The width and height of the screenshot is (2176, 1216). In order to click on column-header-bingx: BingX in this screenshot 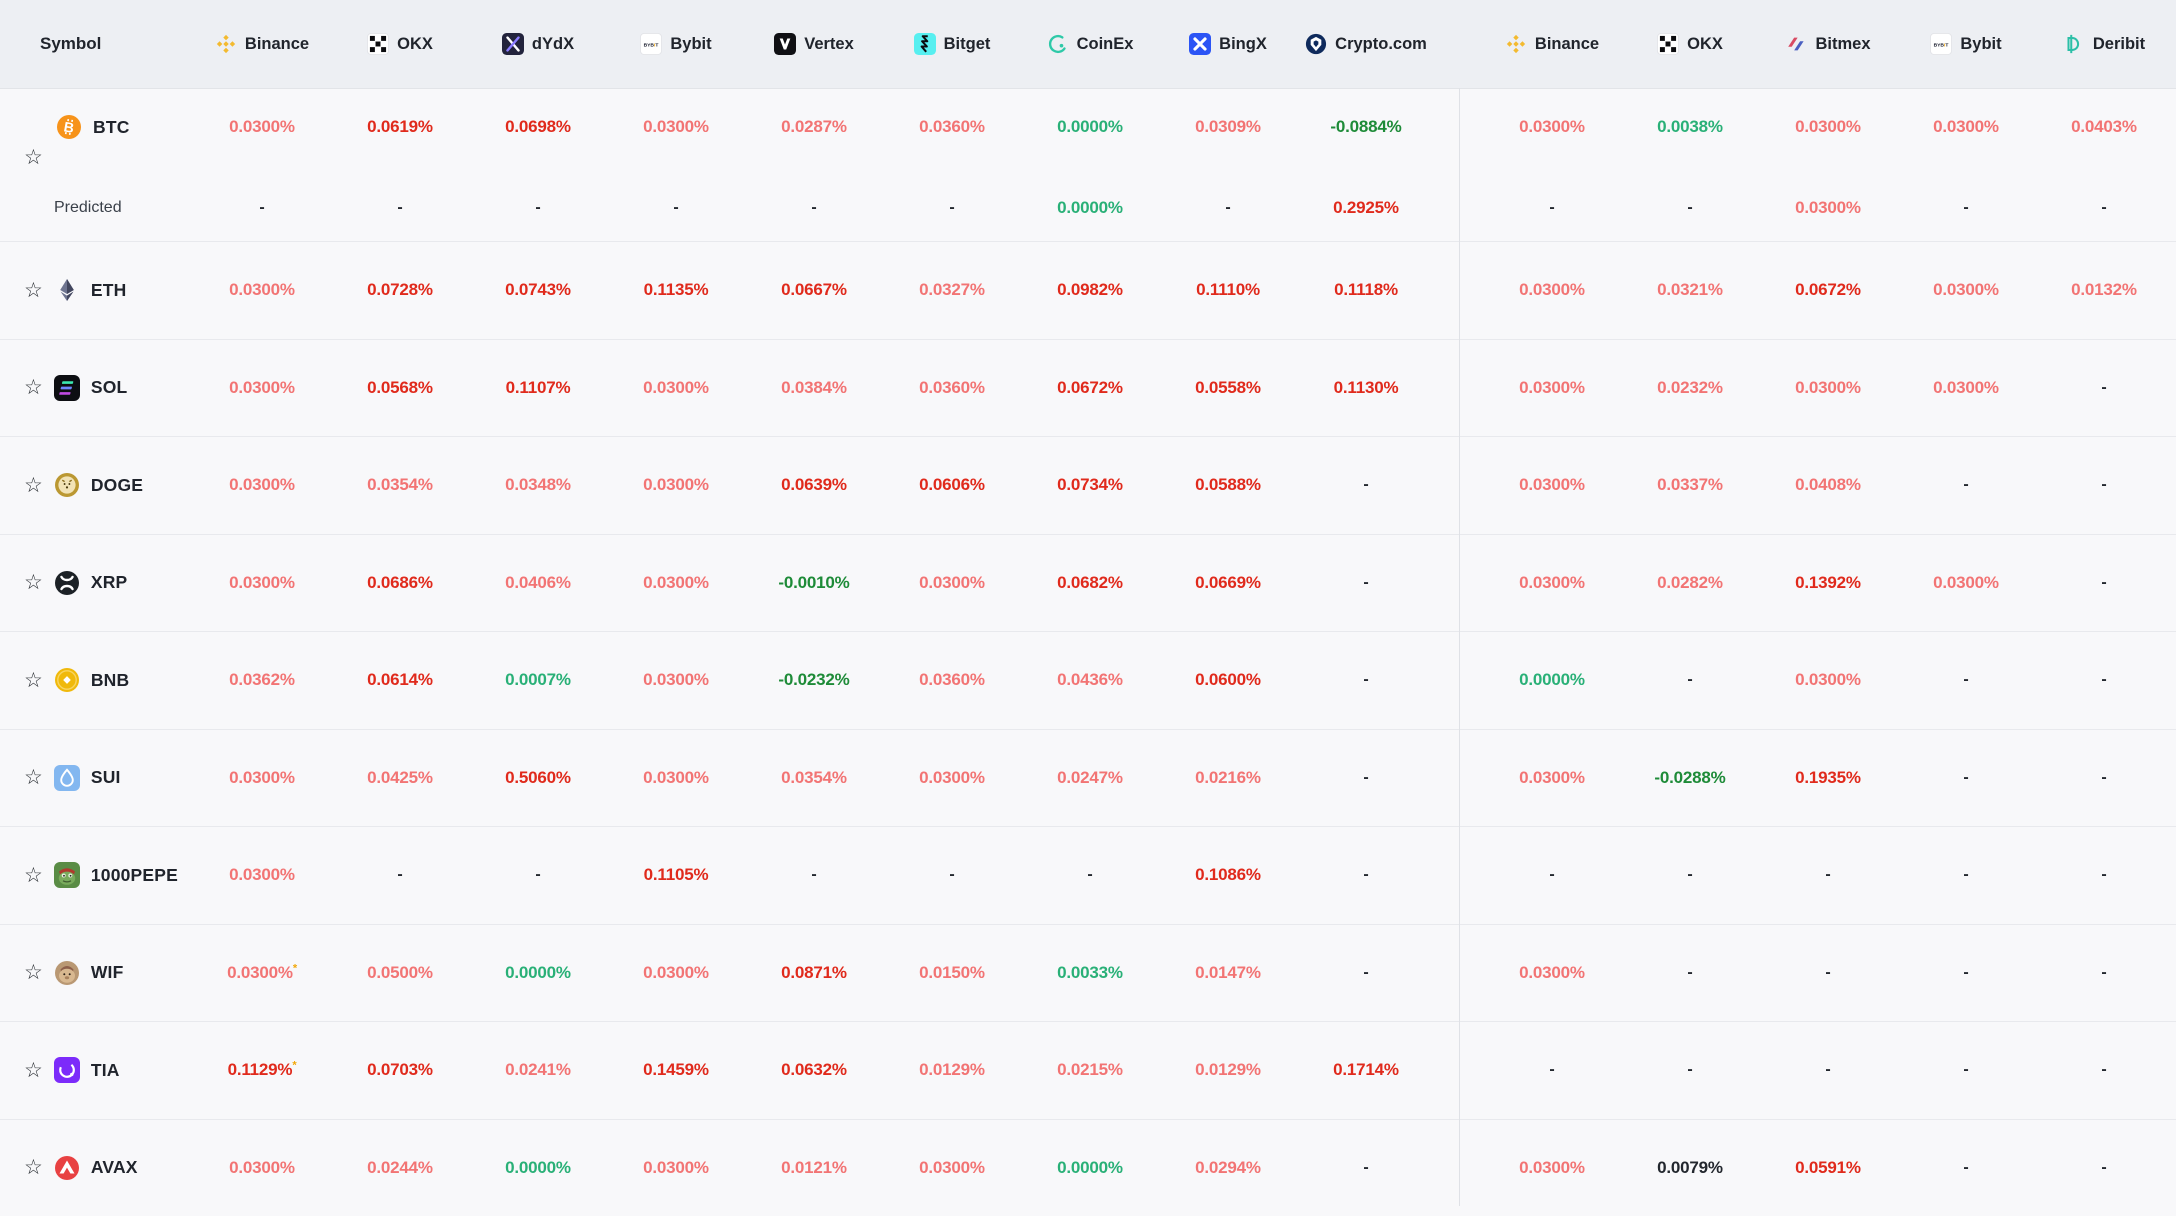, I will do `click(1228, 44)`.